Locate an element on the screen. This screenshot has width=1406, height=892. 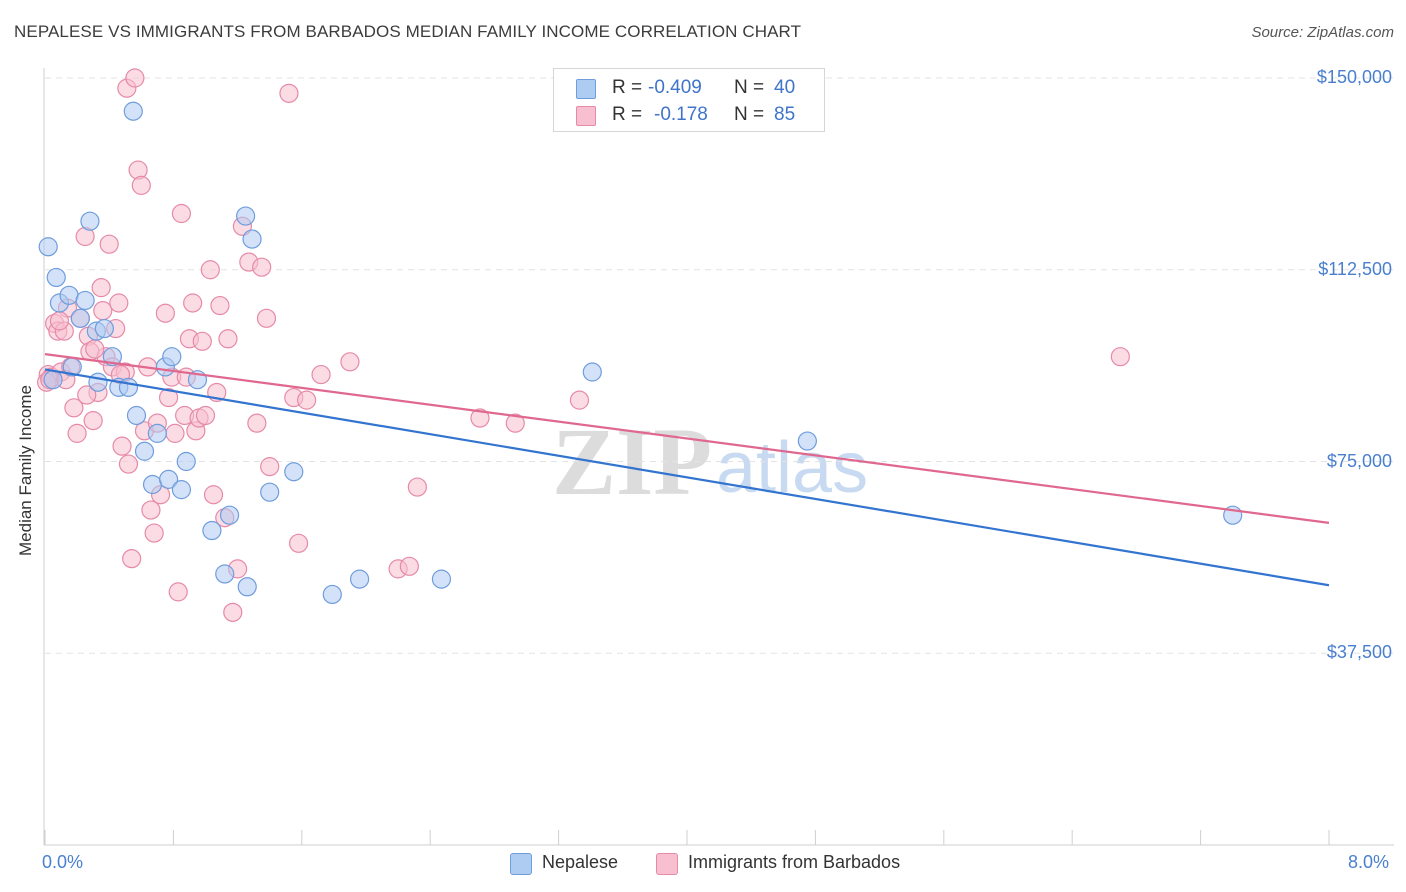
legend-n-value: 85 is located at coordinates (785, 114).